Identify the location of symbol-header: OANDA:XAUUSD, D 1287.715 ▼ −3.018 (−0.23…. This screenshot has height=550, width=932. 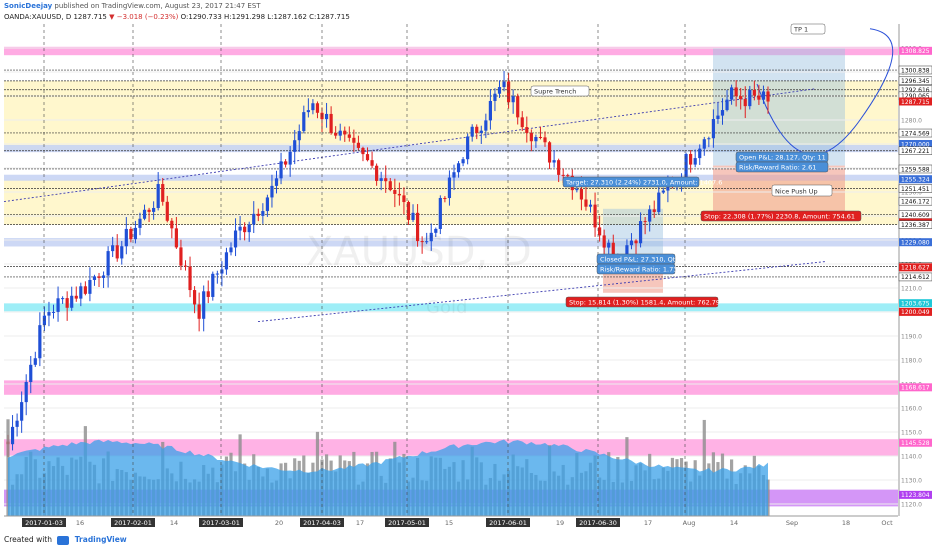
(177, 17).